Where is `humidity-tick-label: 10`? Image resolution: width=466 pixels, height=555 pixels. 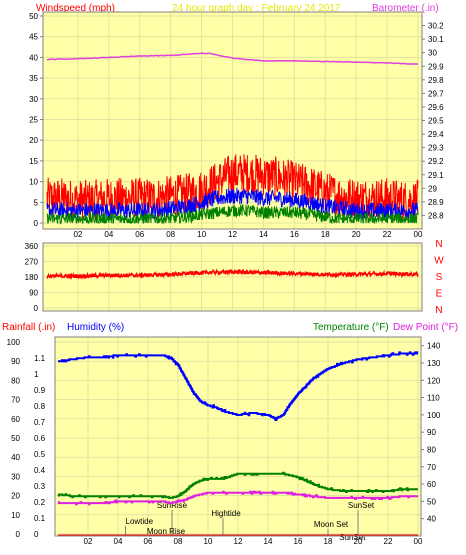
humidity-tick-label: 10 is located at coordinates (15, 515).